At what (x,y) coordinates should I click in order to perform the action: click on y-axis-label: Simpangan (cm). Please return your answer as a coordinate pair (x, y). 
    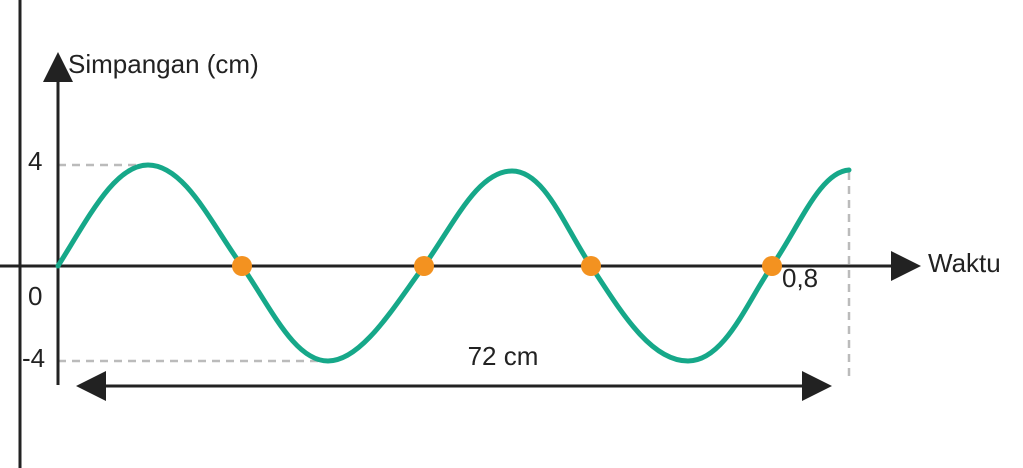
    Looking at the image, I should click on (163, 64).